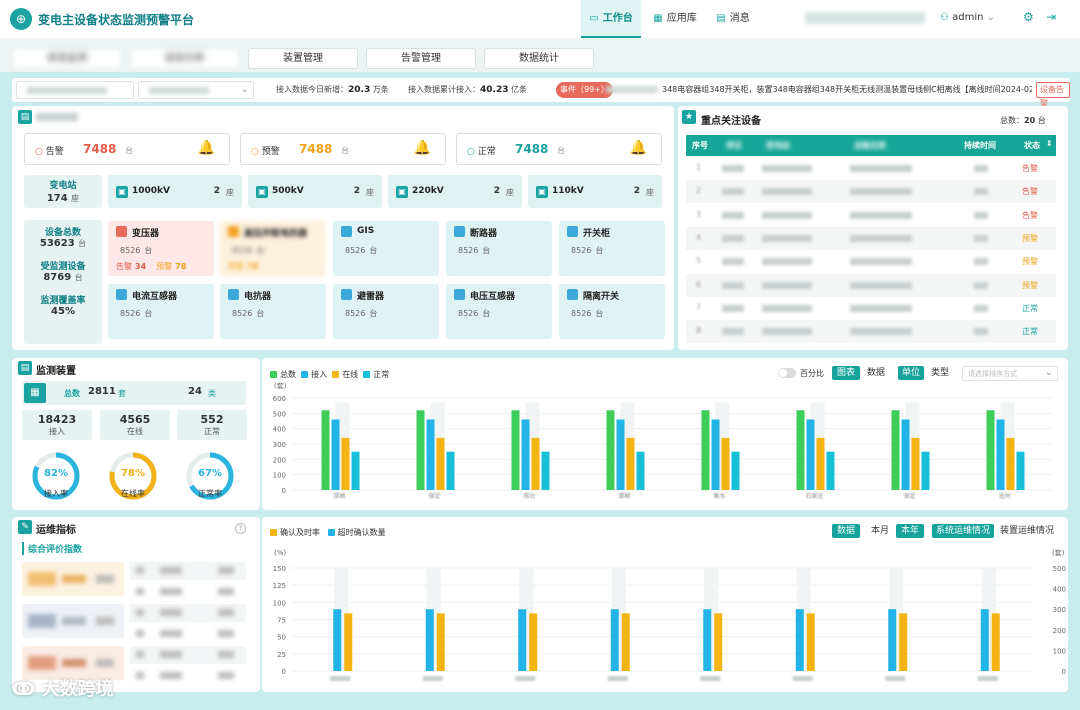  I want to click on type-button: 类型, so click(940, 373).